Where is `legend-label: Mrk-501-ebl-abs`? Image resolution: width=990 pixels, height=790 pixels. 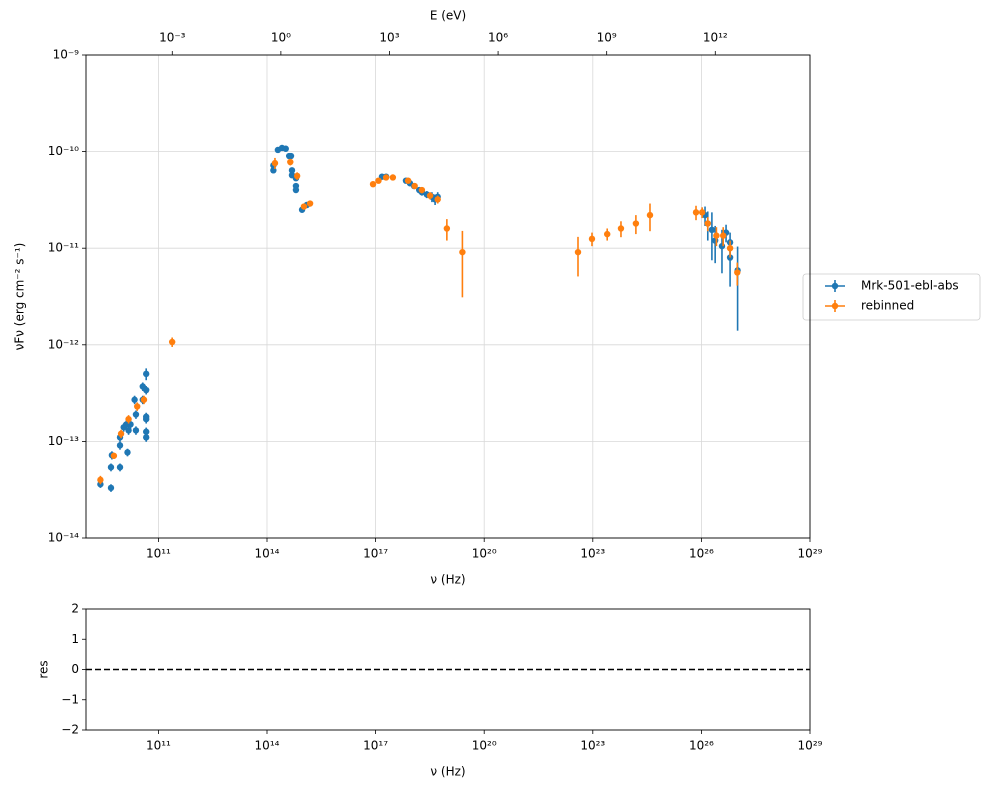 legend-label: Mrk-501-ebl-abs is located at coordinates (910, 286).